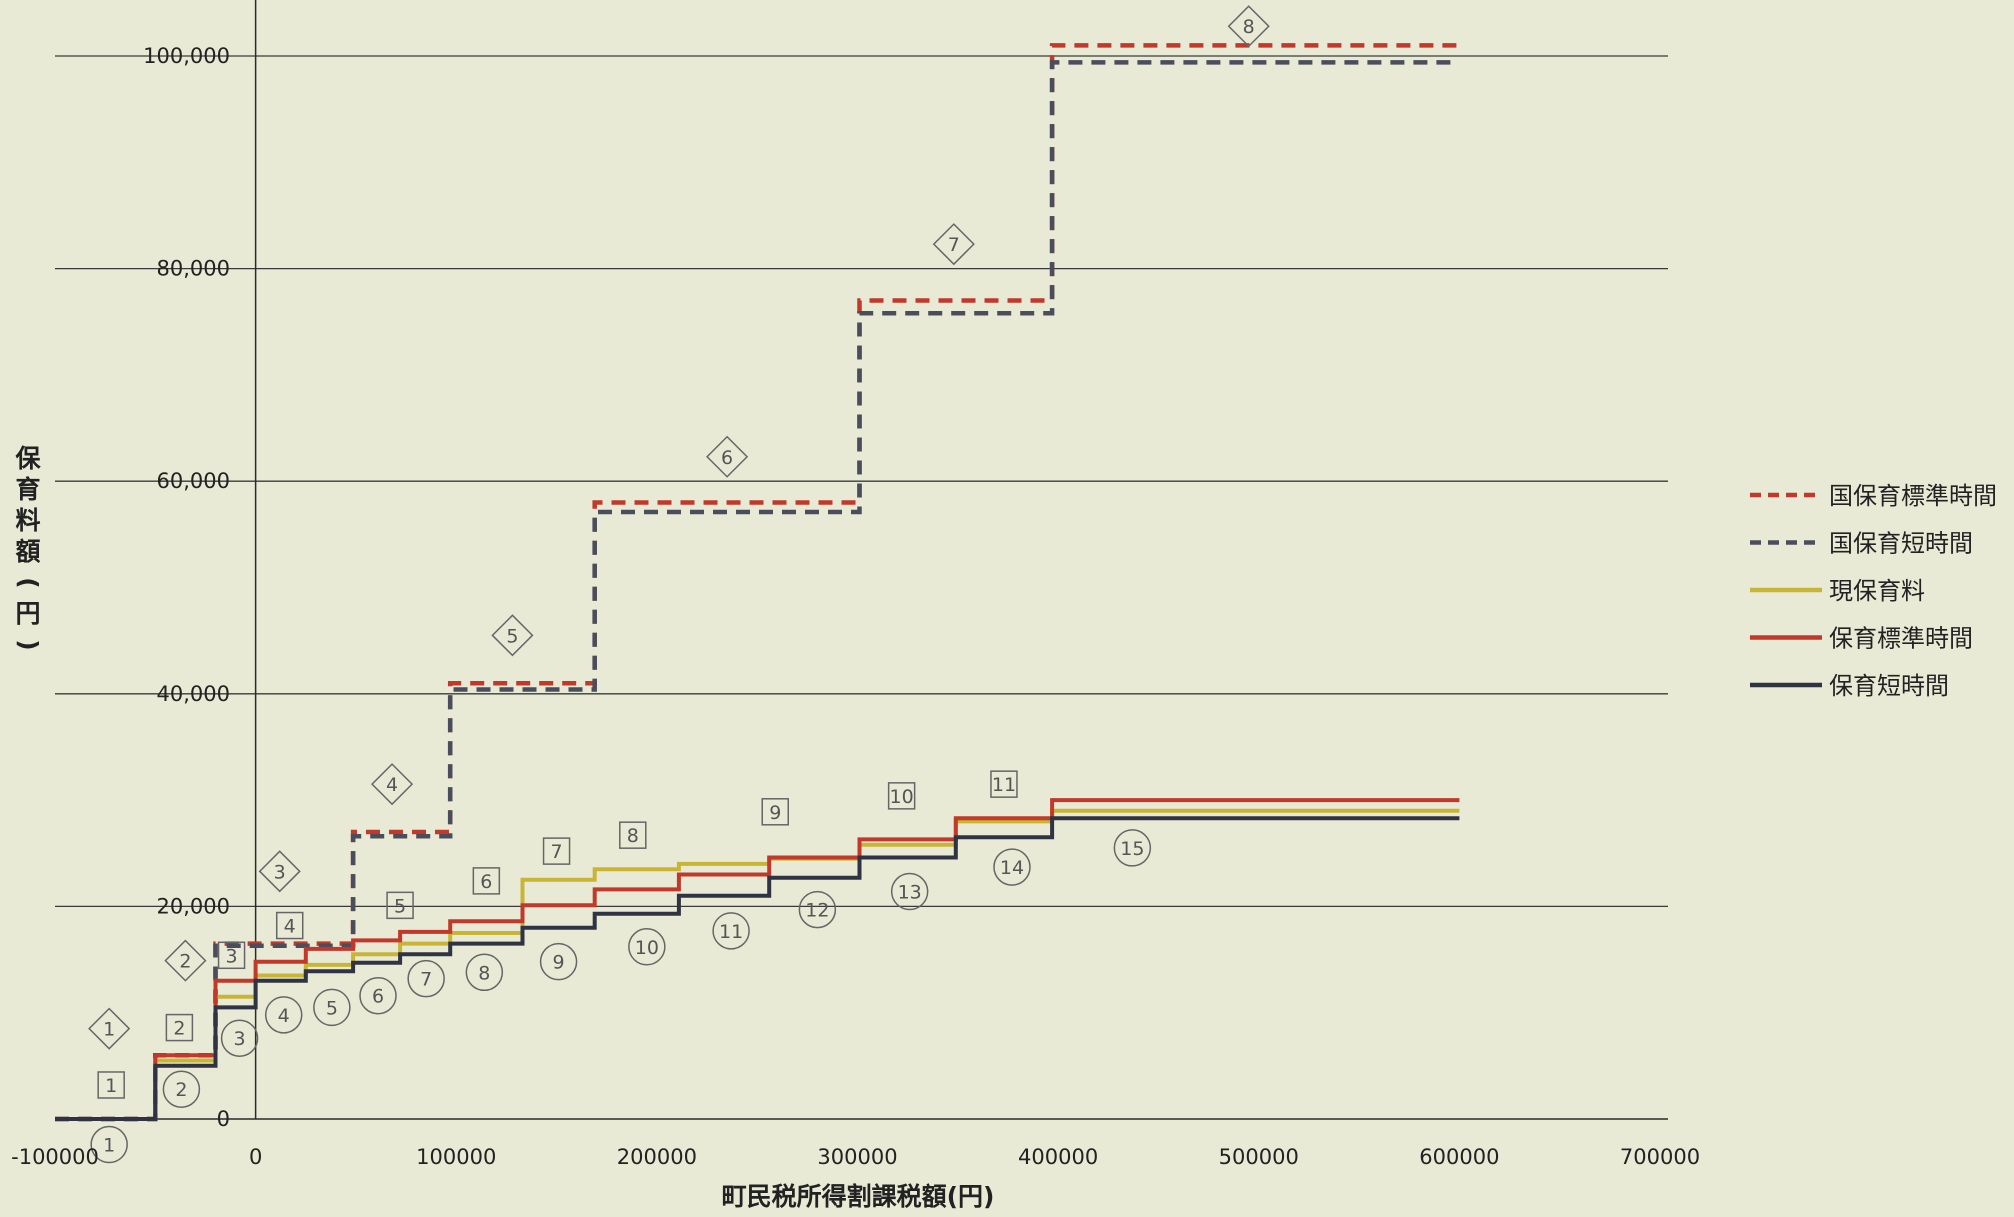 The width and height of the screenshot is (2014, 1217). What do you see at coordinates (633, 835) in the screenshot?
I see `step-annotation: 8` at bounding box center [633, 835].